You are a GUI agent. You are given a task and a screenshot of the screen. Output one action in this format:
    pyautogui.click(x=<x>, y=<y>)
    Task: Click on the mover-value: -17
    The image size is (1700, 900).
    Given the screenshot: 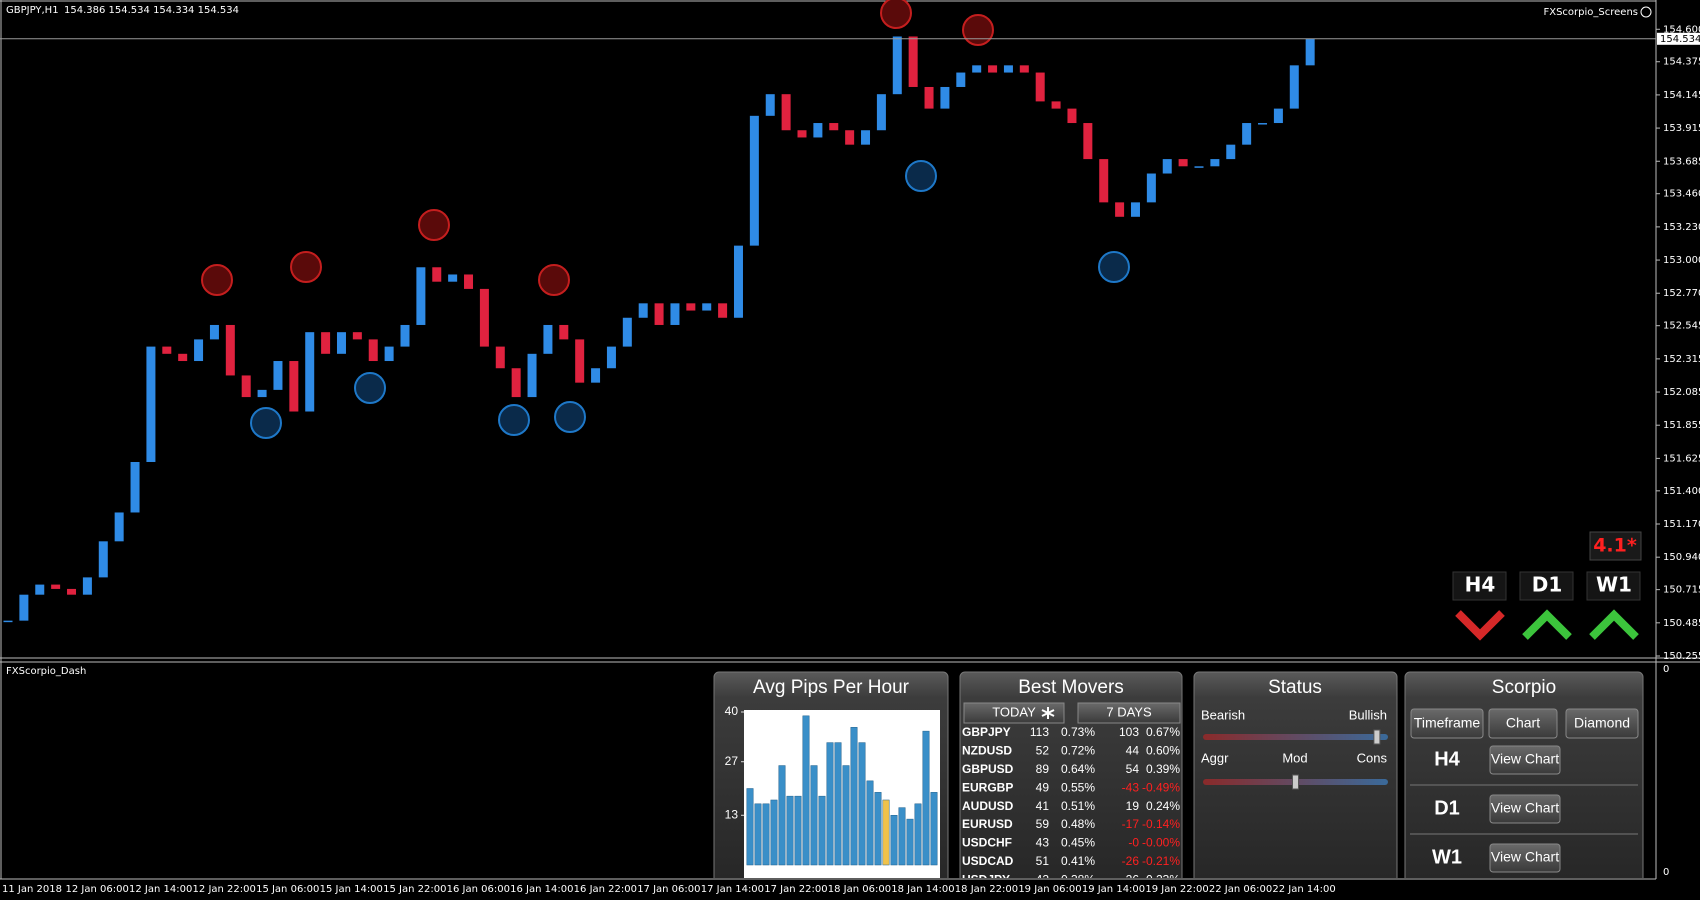 What is the action you would take?
    pyautogui.click(x=1131, y=824)
    